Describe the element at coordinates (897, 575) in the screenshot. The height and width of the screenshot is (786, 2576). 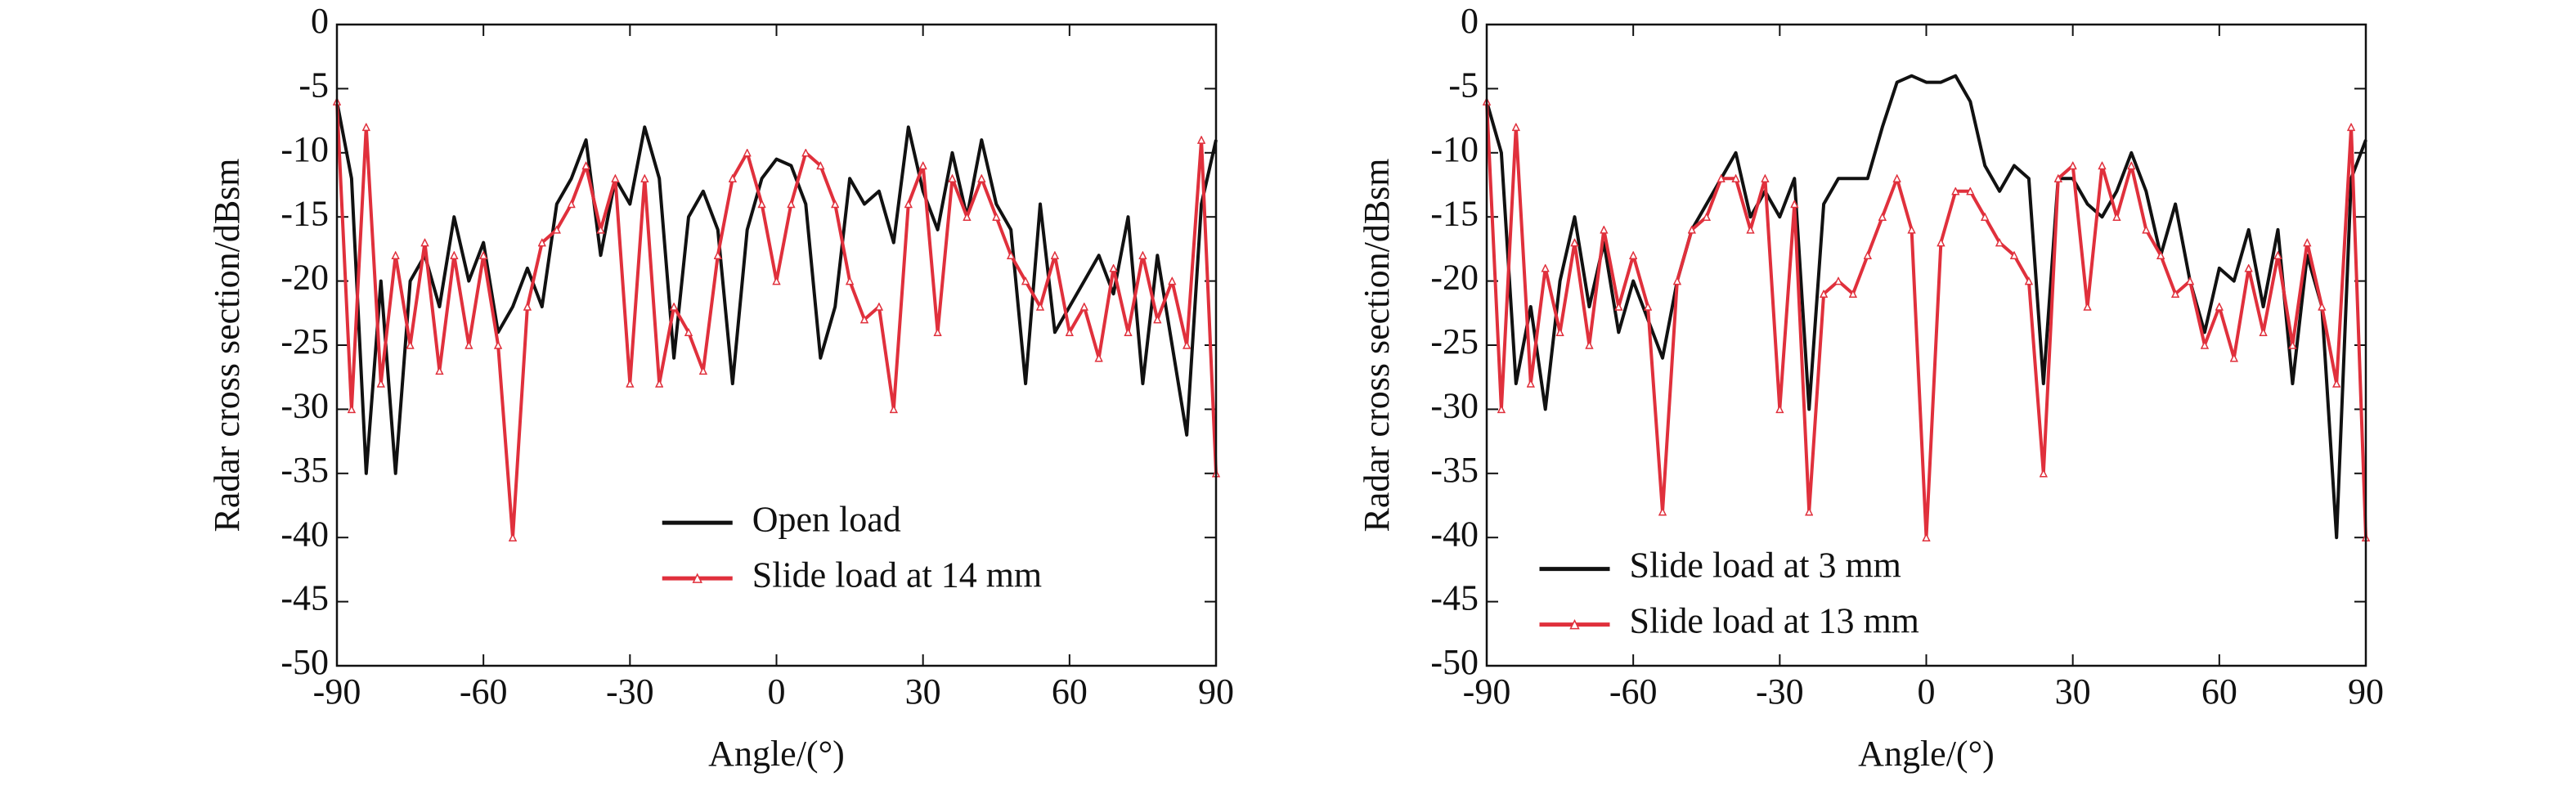
I see `legend-label: Slide load at 14 mm` at that location.